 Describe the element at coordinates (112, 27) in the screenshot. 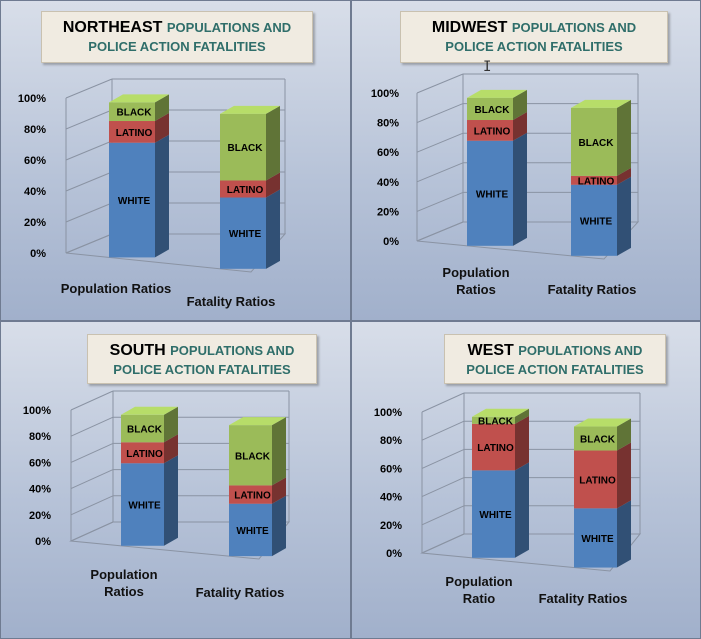

I see `chart-title-region: NORTHEAST` at that location.